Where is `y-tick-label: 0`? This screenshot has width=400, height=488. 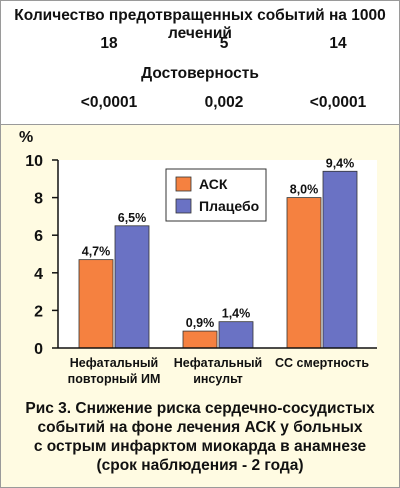
y-tick-label: 0 is located at coordinates (38, 349).